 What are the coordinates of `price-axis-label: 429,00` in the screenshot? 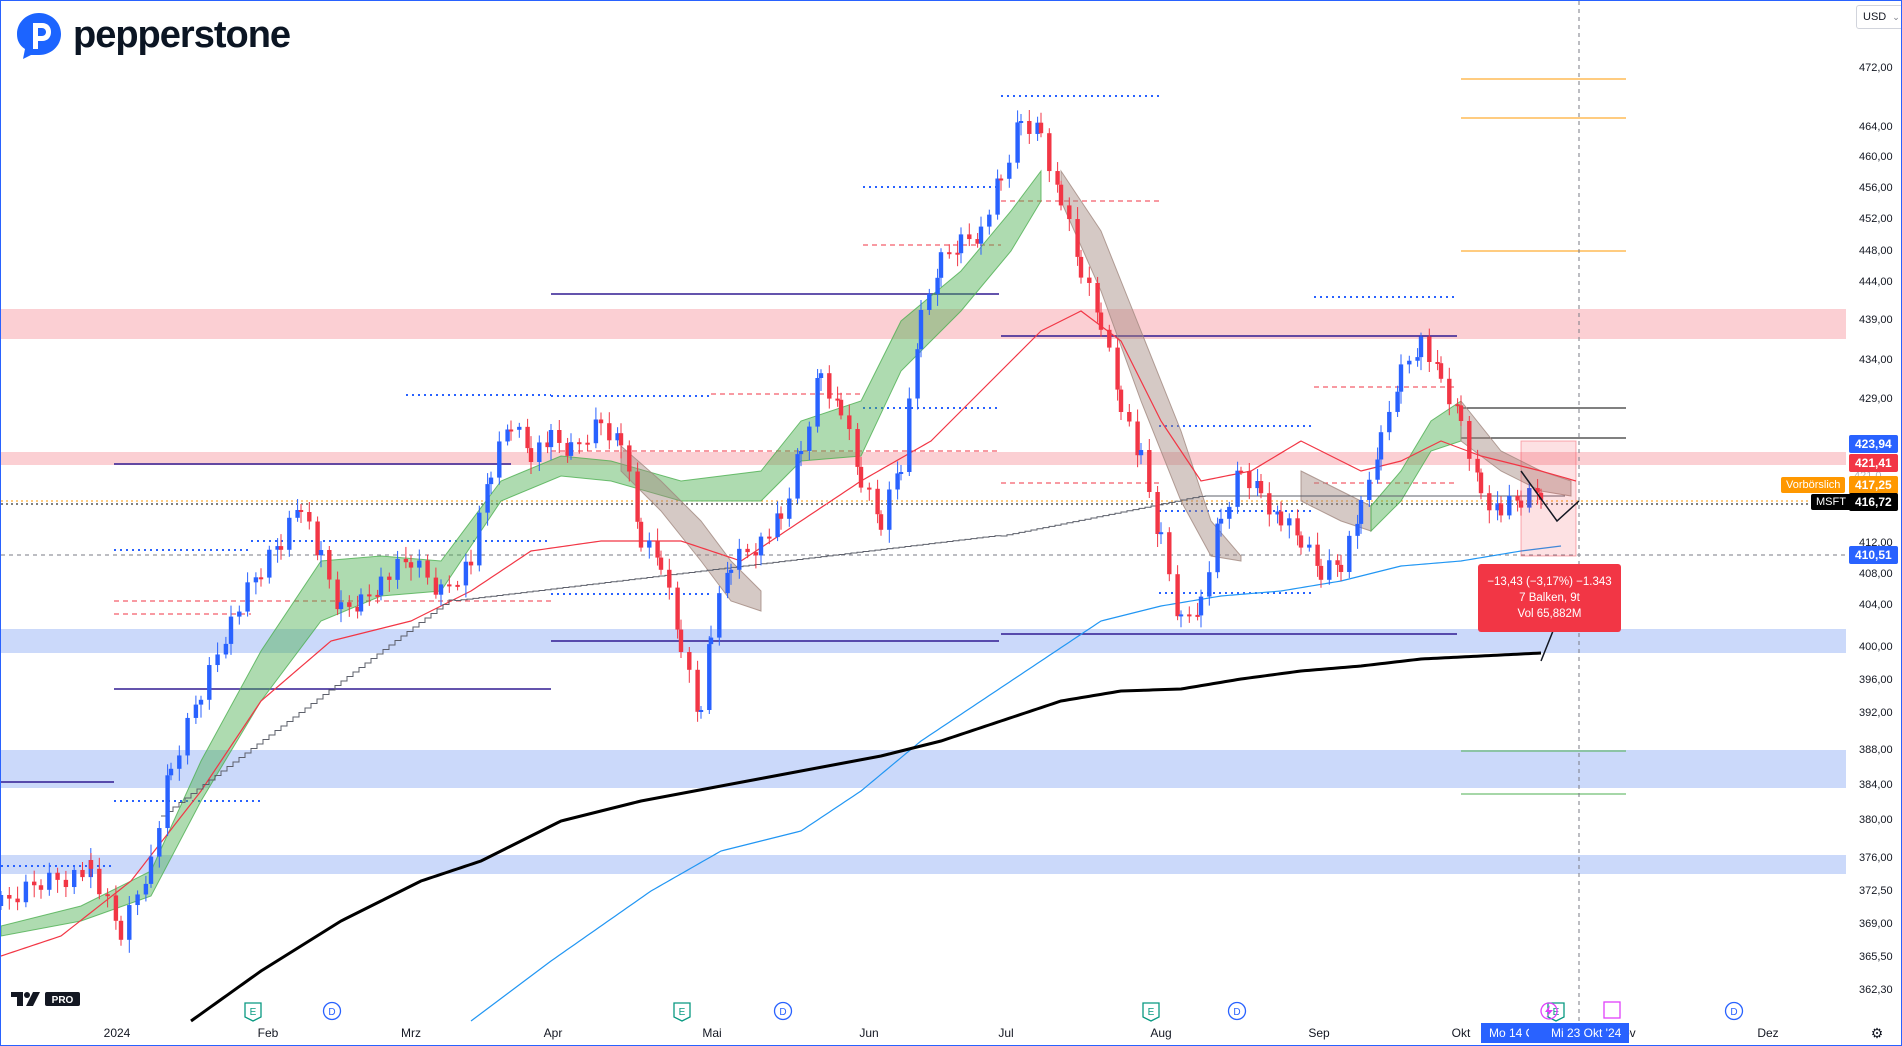 It's located at (1876, 399).